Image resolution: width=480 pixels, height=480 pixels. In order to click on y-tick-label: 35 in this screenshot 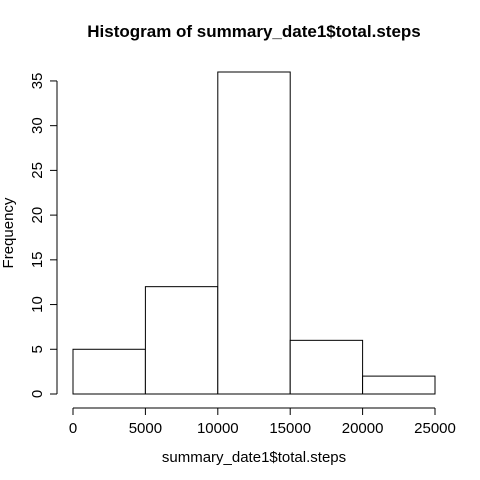, I will do `click(37, 81)`.